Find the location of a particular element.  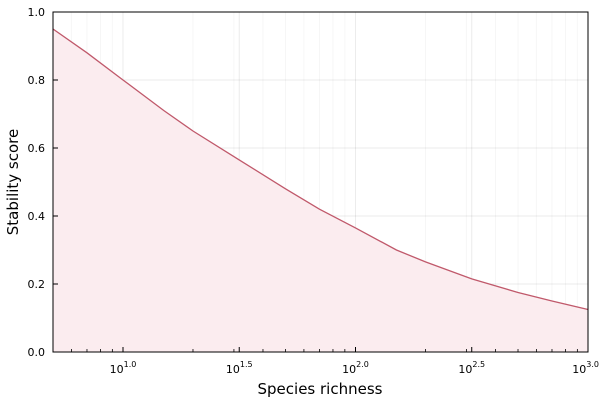

y-tick-label: 0.0 is located at coordinates (37, 352).